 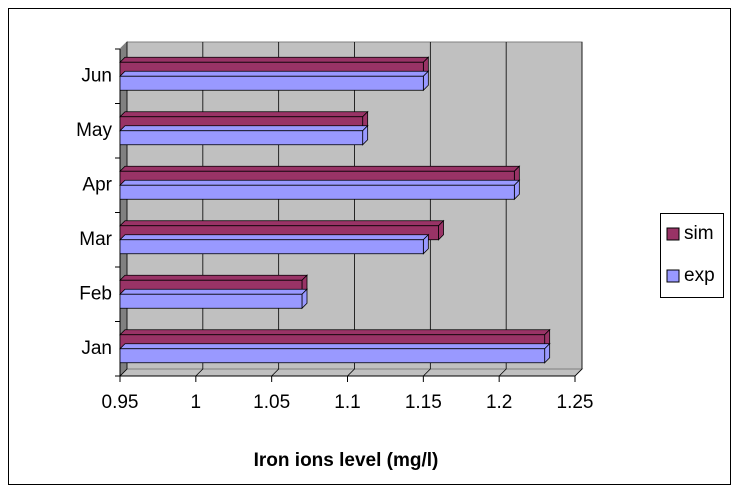 What do you see at coordinates (699, 275) in the screenshot?
I see `legend-label: exp` at bounding box center [699, 275].